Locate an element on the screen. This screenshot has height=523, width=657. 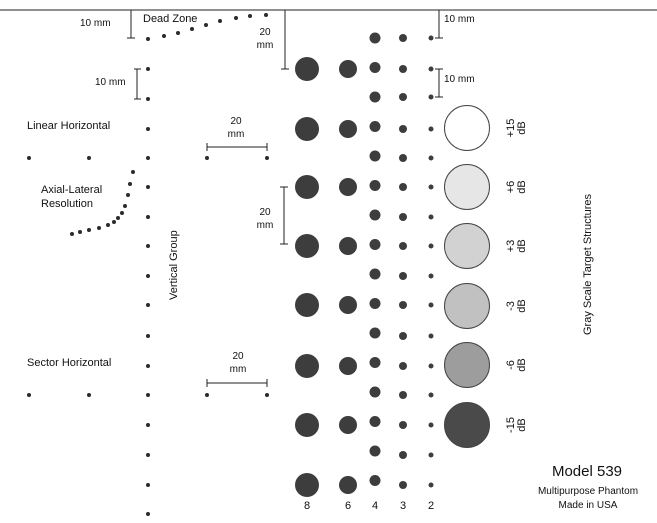
column-label-4: 4 is located at coordinates (375, 506).